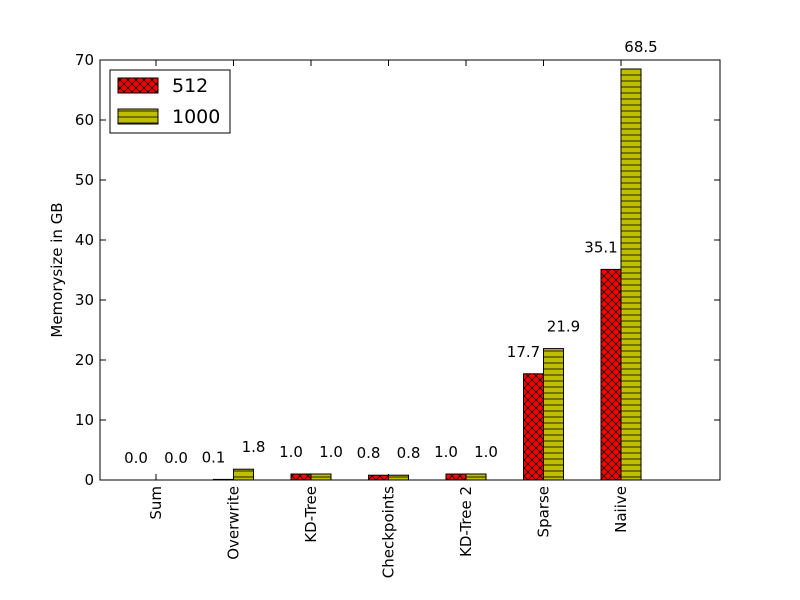 This screenshot has width=800, height=600. What do you see at coordinates (84, 240) in the screenshot?
I see `y-tick-label: 40` at bounding box center [84, 240].